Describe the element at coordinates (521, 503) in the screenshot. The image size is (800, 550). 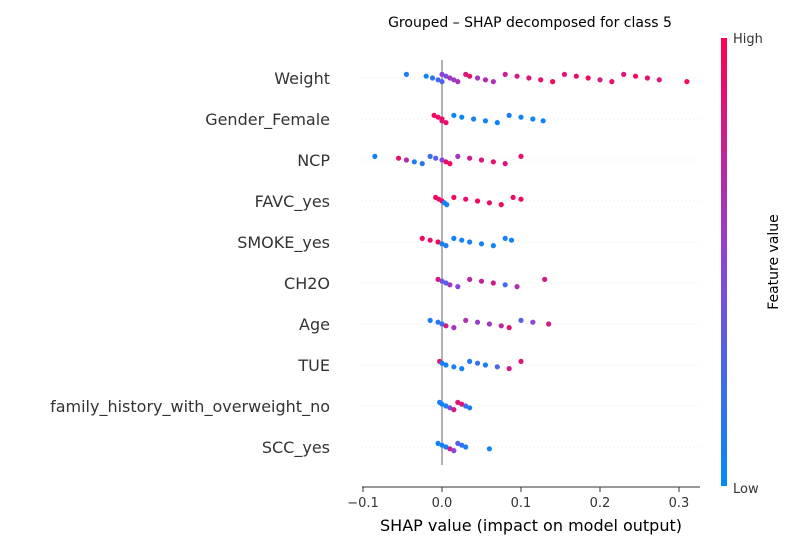
I see `x-tick-label: 0.1` at that location.